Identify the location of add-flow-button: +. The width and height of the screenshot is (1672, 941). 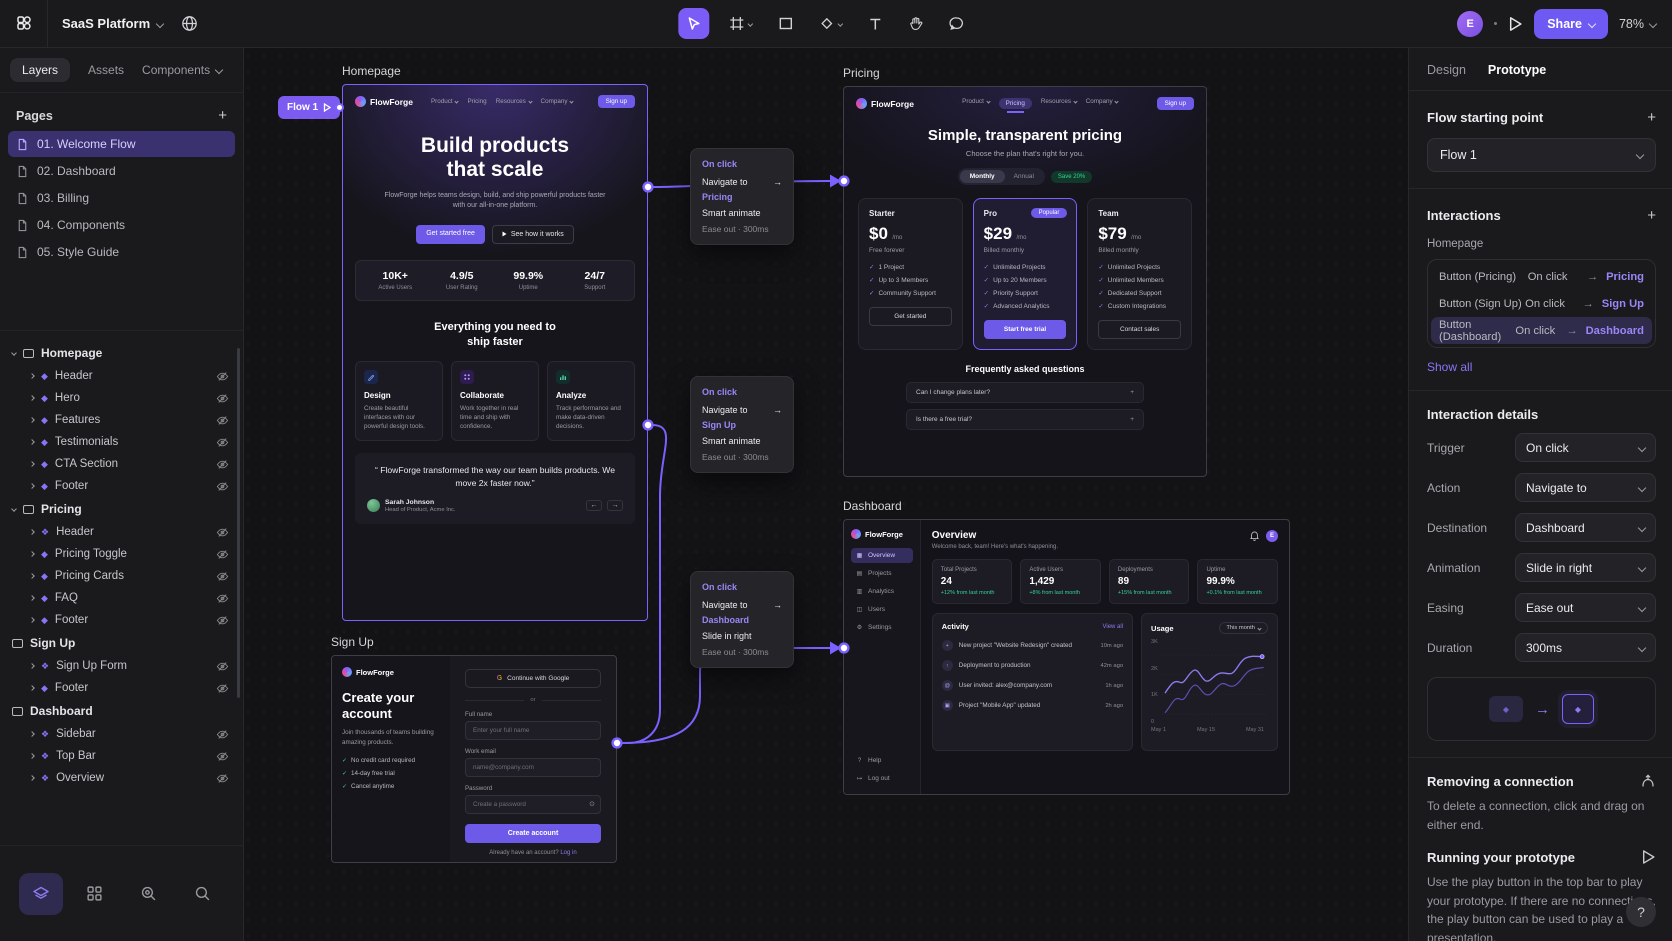
(1651, 117).